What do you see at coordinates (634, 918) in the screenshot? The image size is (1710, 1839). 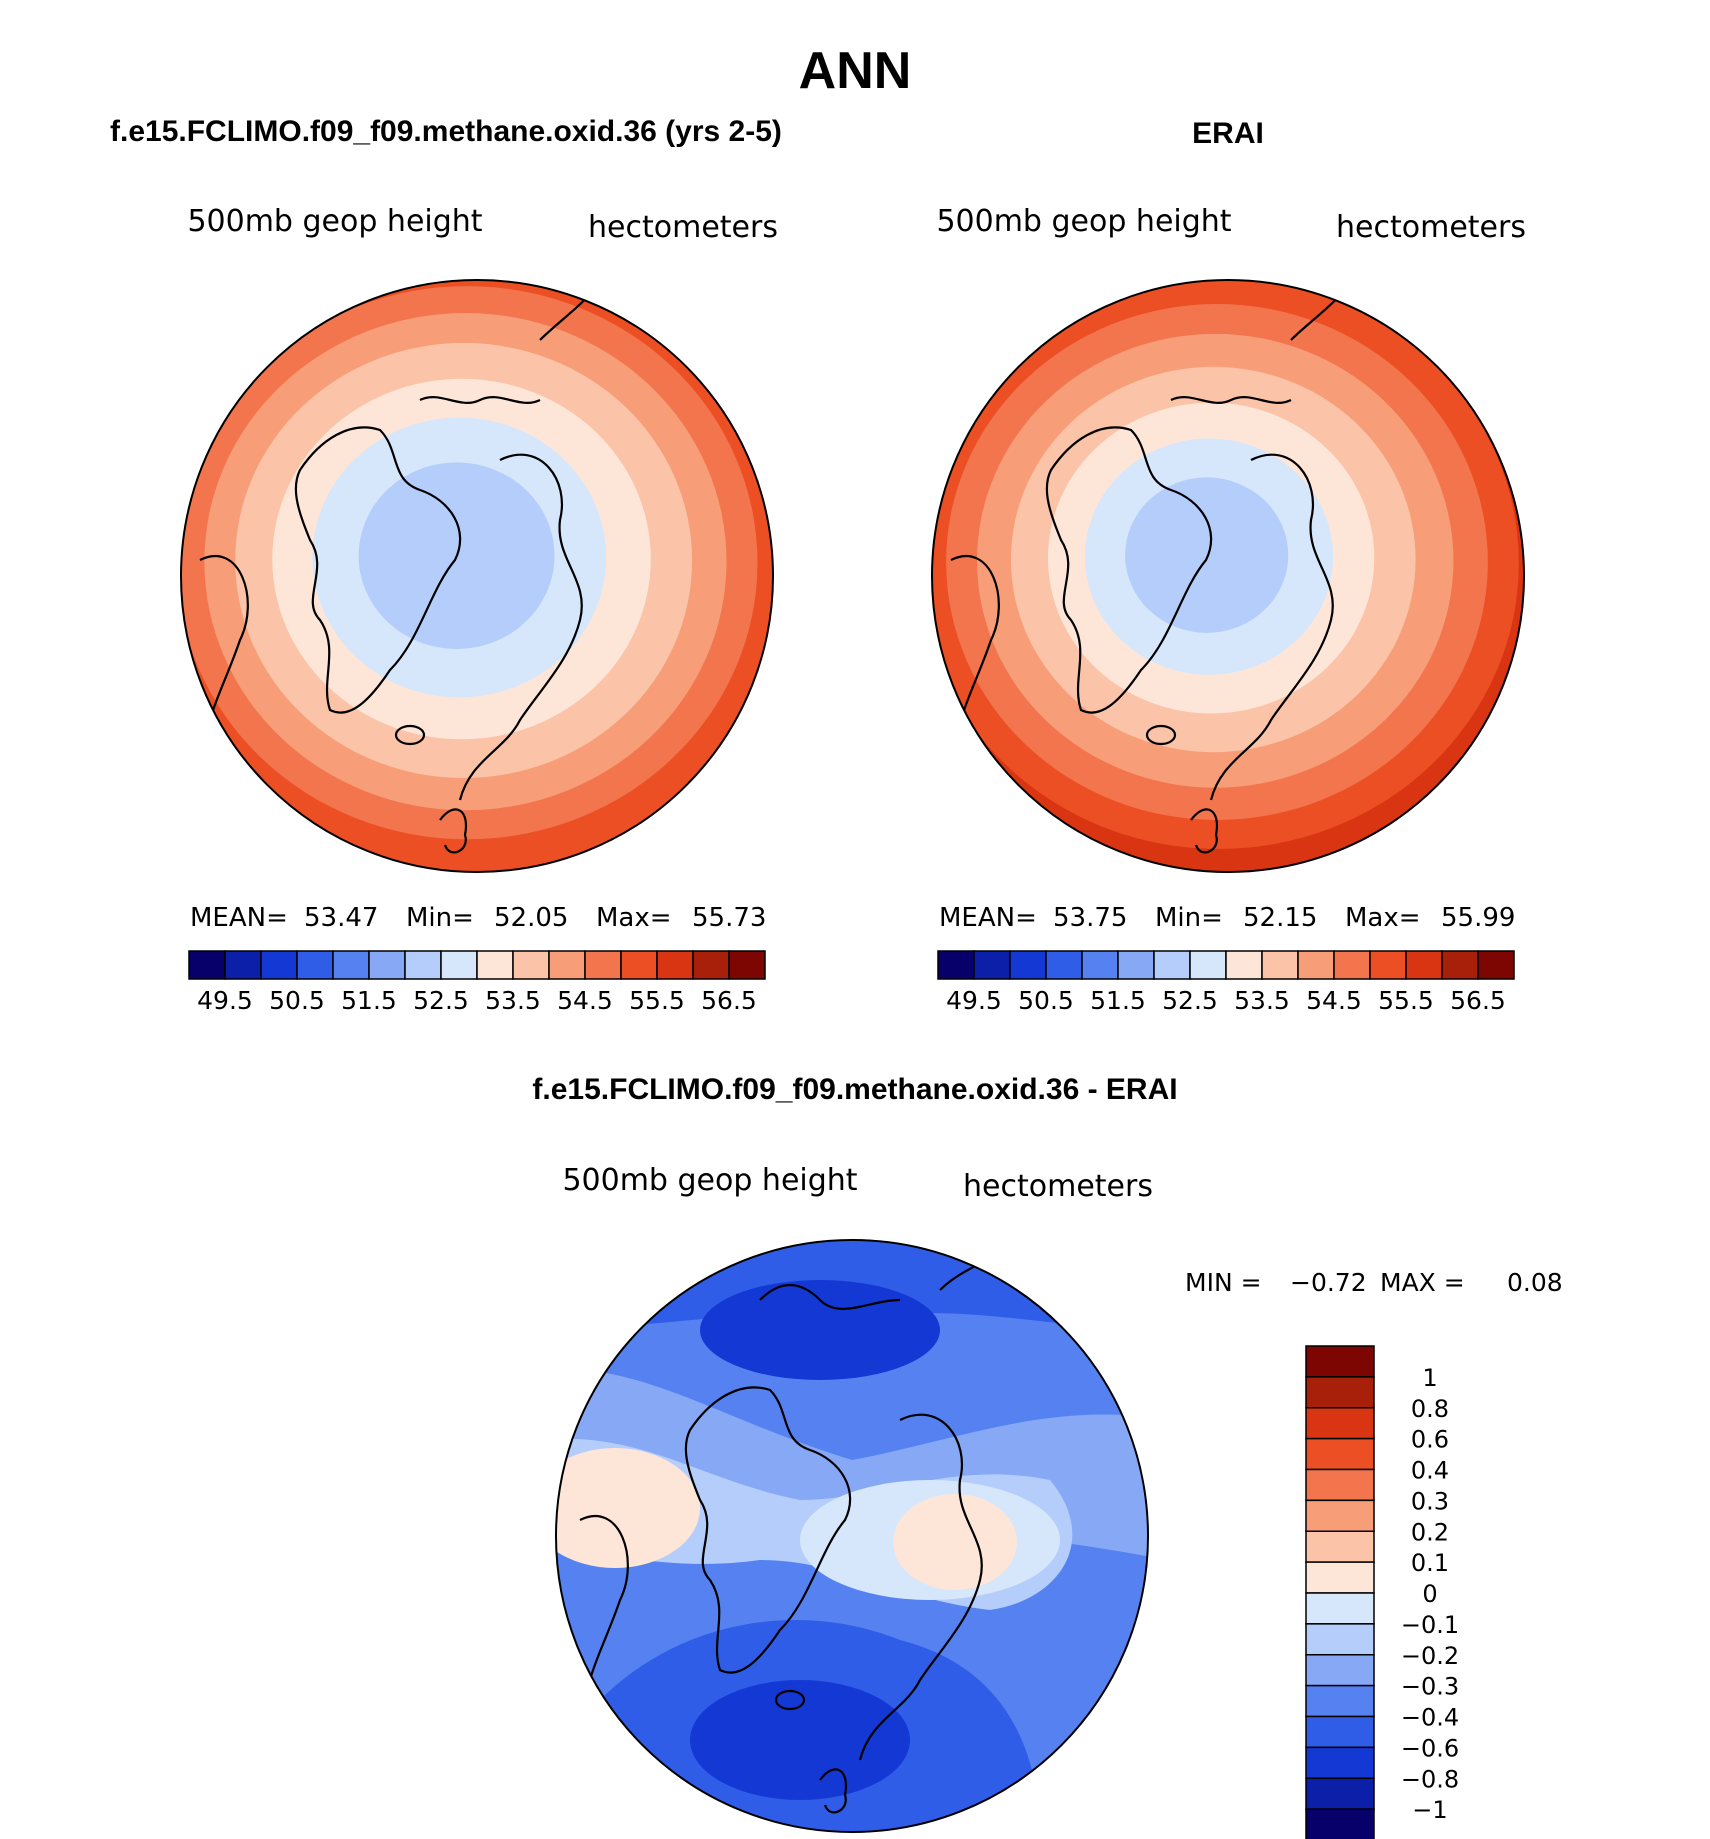 I see `left-max-label: Max=` at bounding box center [634, 918].